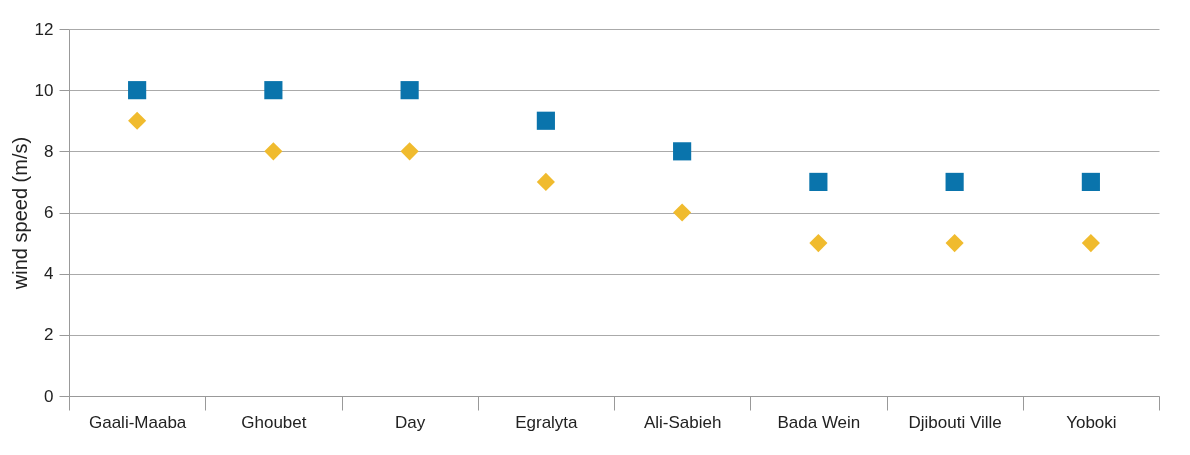 This screenshot has width=1190, height=455. What do you see at coordinates (410, 422) in the screenshot?
I see `x-tick-label: Day` at bounding box center [410, 422].